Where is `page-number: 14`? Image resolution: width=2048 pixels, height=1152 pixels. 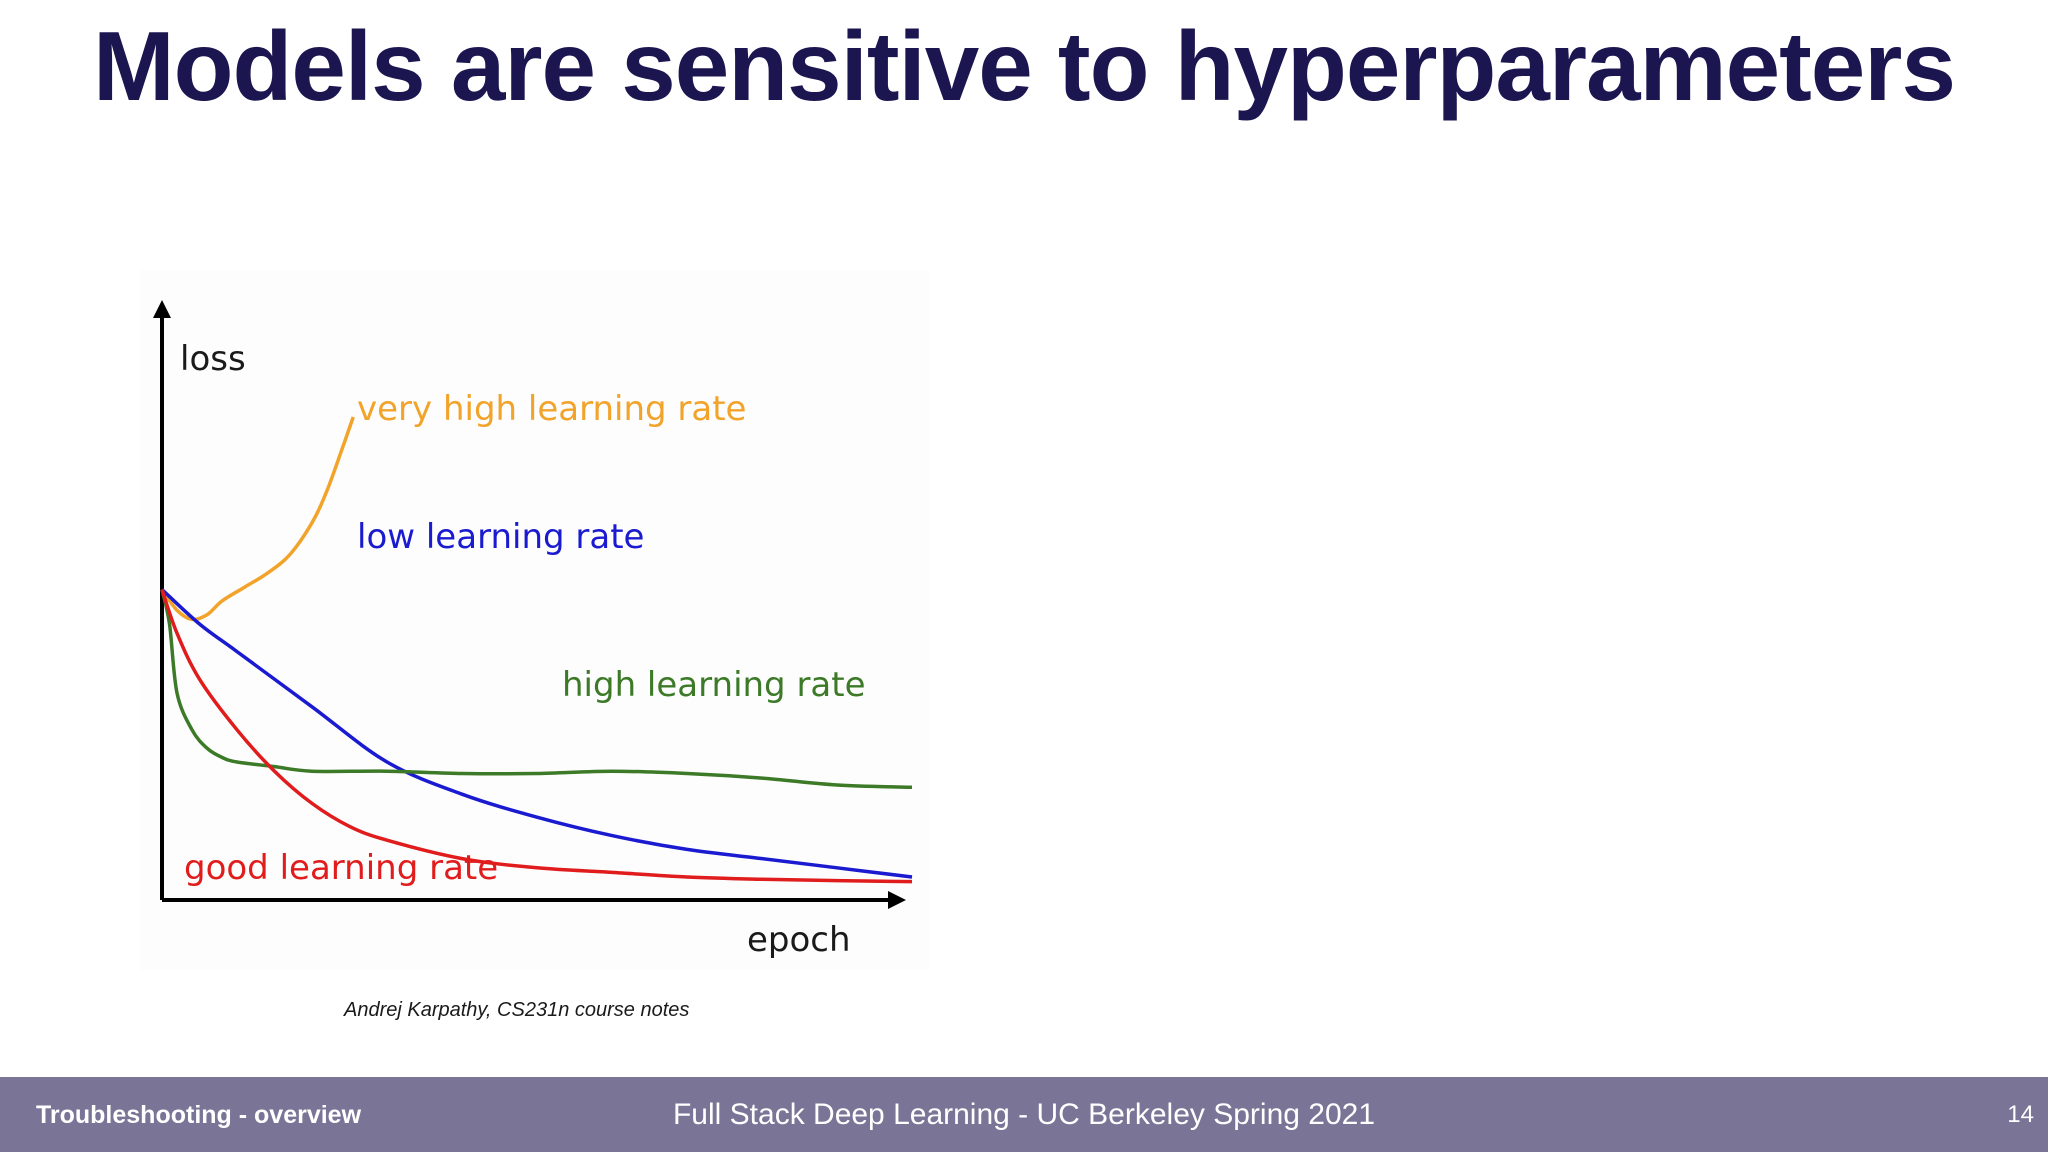
page-number: 14 is located at coordinates (2020, 1114).